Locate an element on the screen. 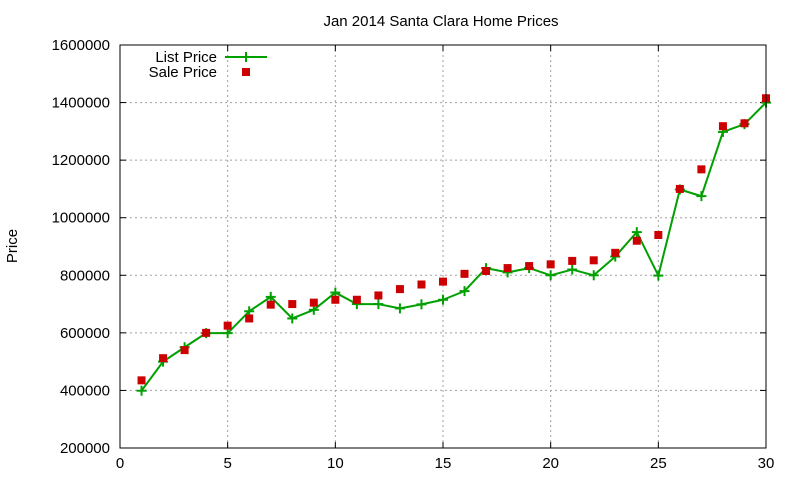  y-tick-label: 800000 is located at coordinates (85, 275).